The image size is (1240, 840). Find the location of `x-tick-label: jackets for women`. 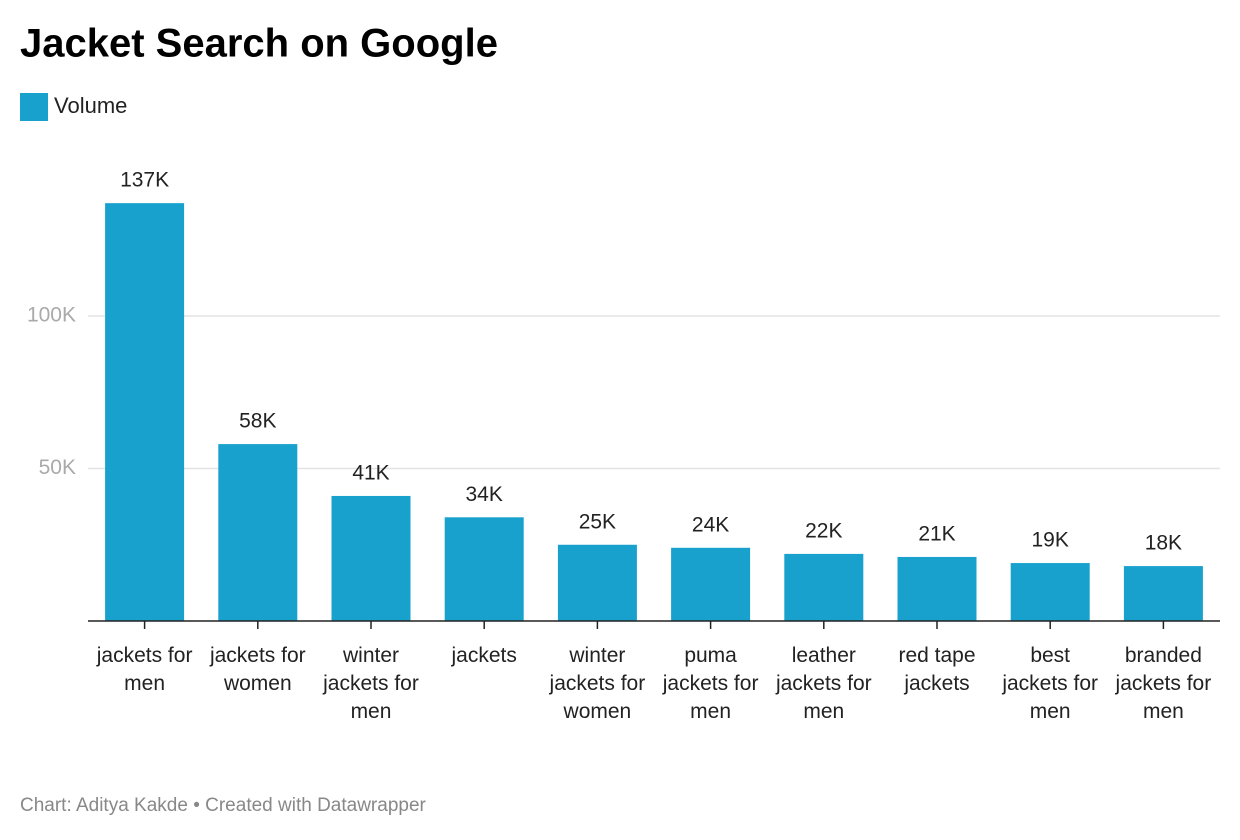

x-tick-label: jackets for women is located at coordinates (257, 669).